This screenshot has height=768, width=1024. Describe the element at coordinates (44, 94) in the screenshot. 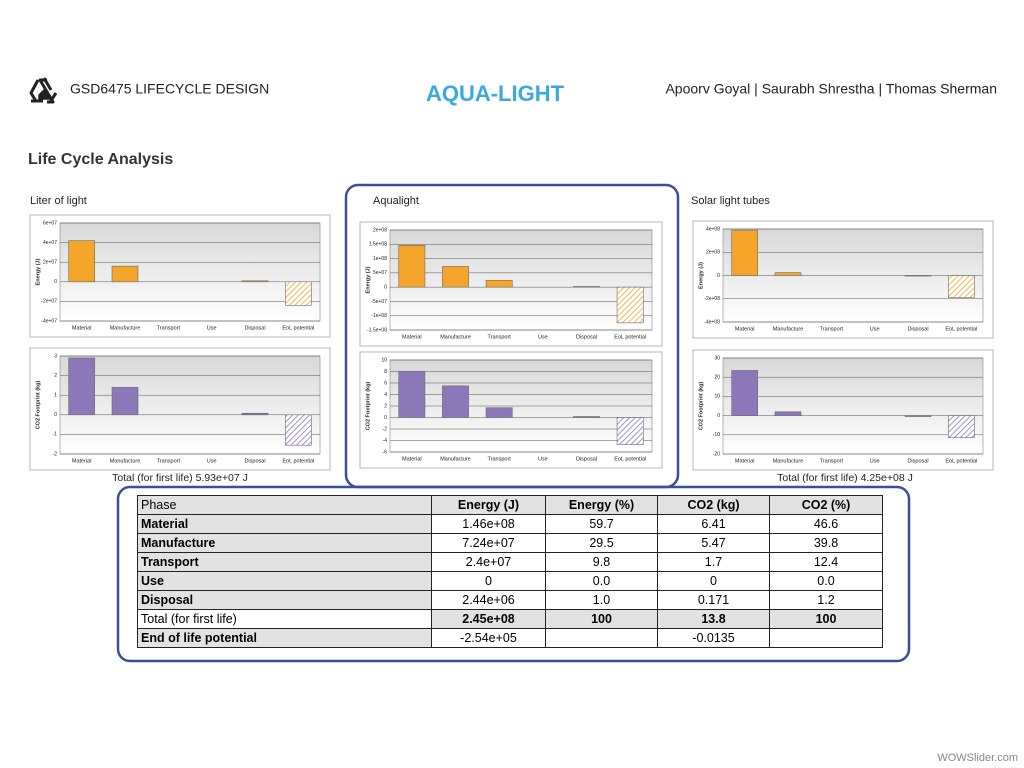

I see `logo-house` at that location.